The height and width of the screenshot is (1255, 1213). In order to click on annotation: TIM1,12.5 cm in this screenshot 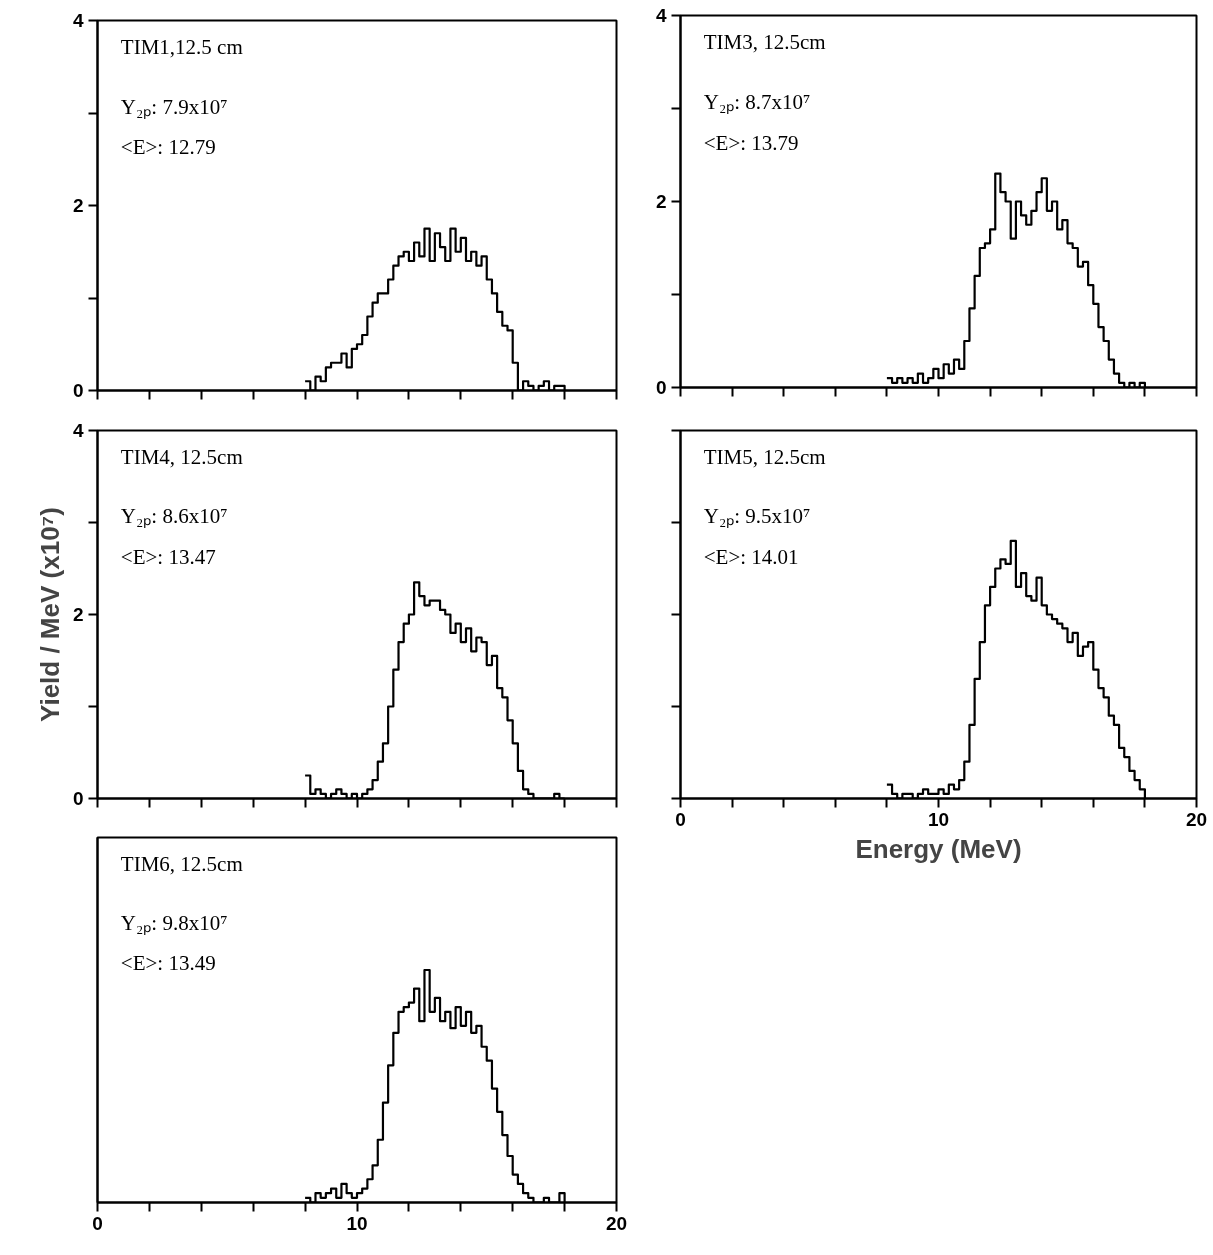, I will do `click(181, 47)`.